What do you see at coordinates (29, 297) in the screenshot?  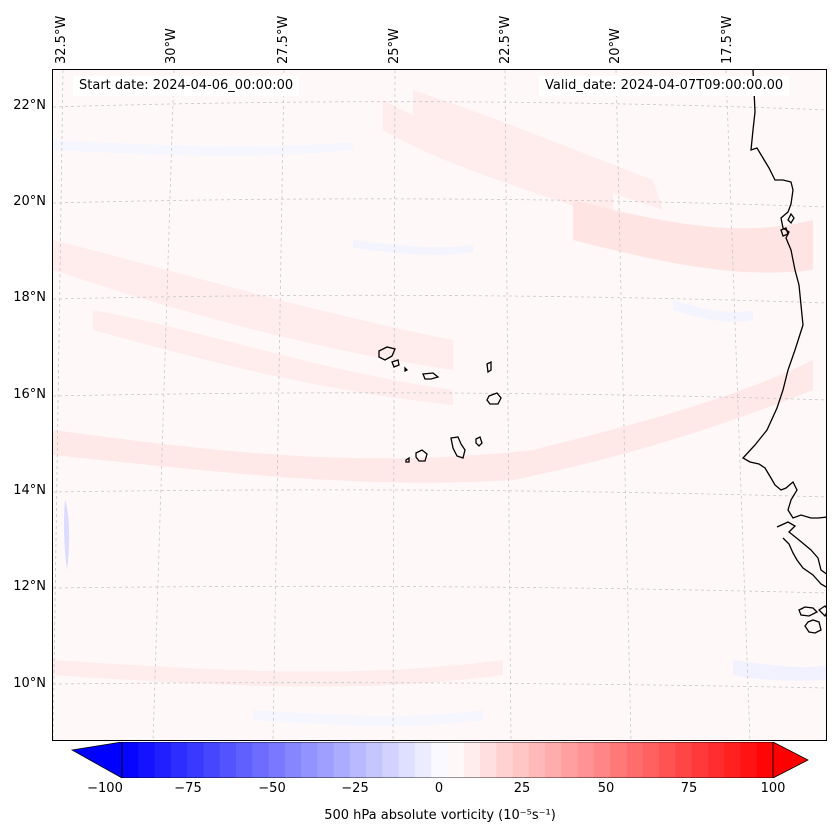 I see `lat-label: 18°N` at bounding box center [29, 297].